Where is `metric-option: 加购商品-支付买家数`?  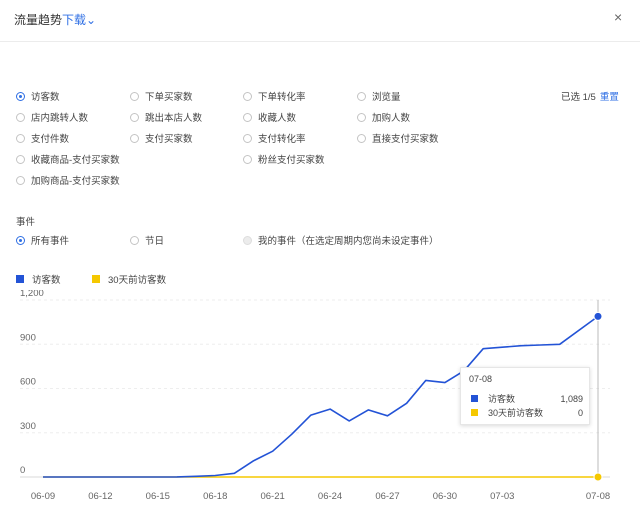 metric-option: 加购商品-支付买家数 is located at coordinates (68, 180).